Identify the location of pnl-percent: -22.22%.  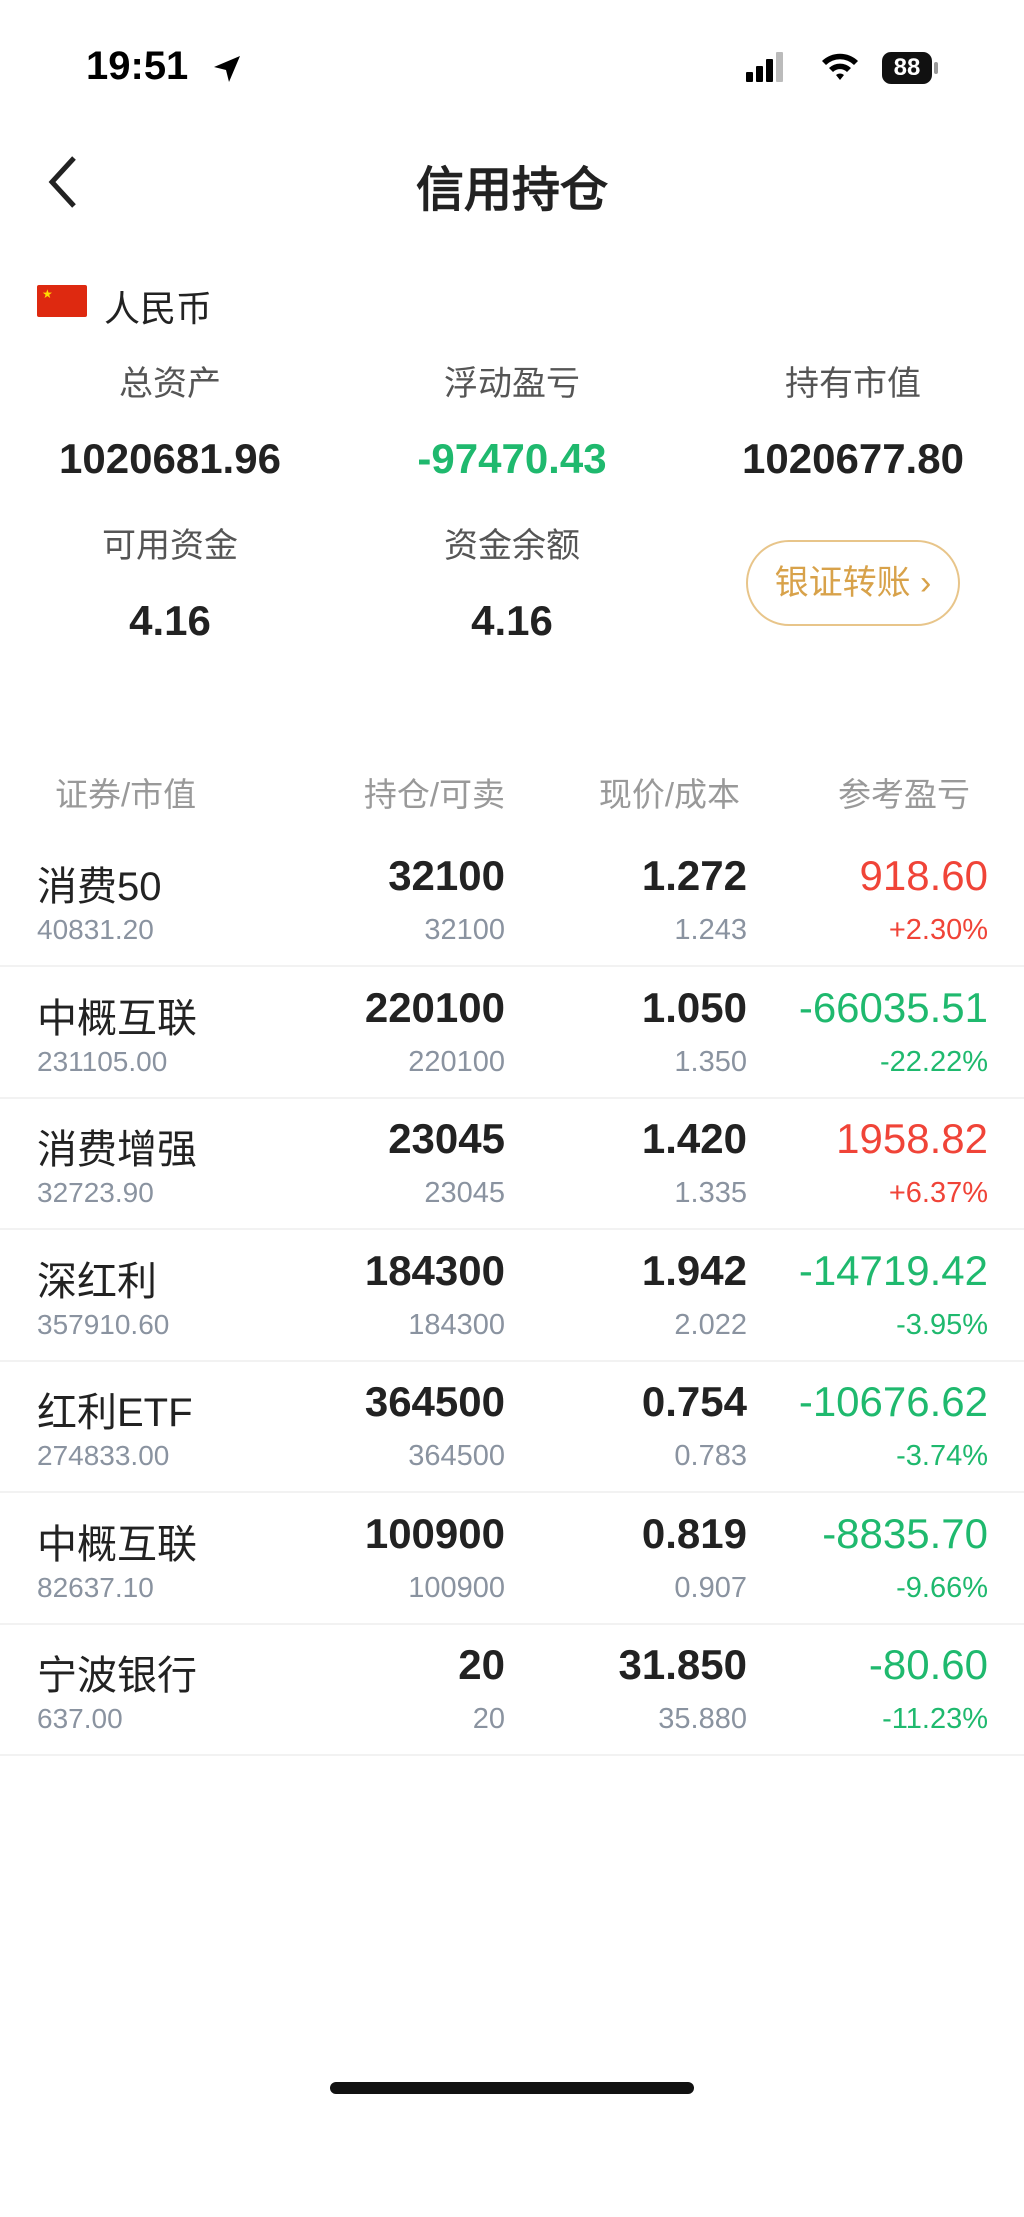
(933, 1061).